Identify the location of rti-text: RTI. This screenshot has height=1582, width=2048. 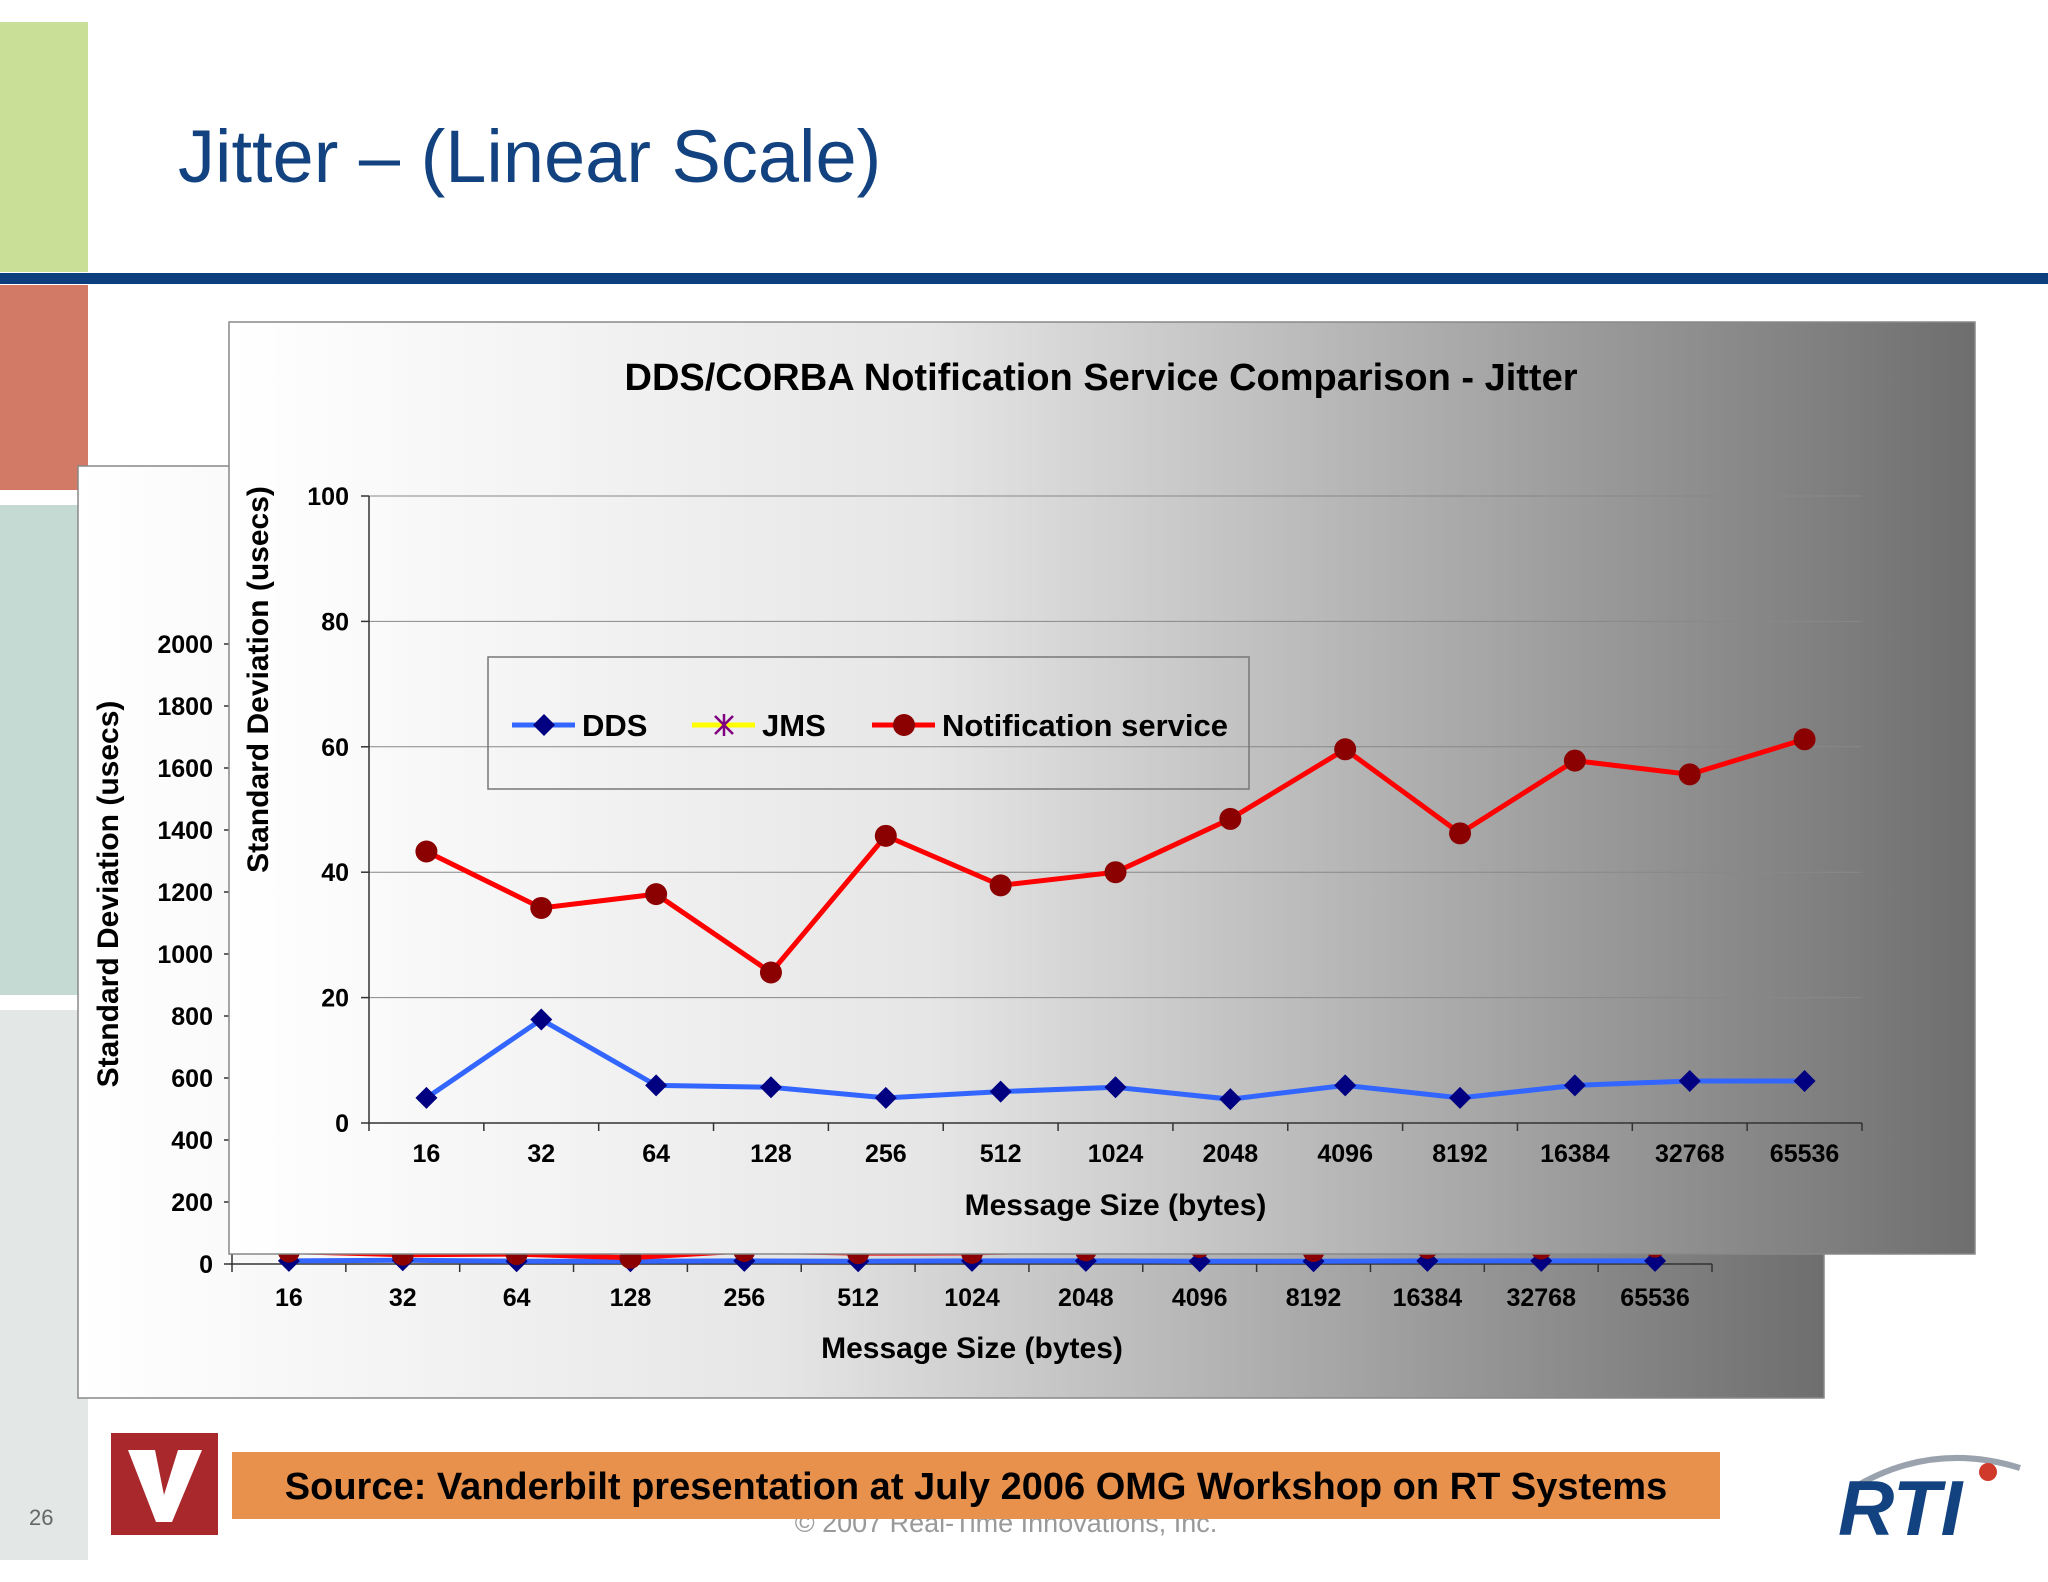
(1901, 1508).